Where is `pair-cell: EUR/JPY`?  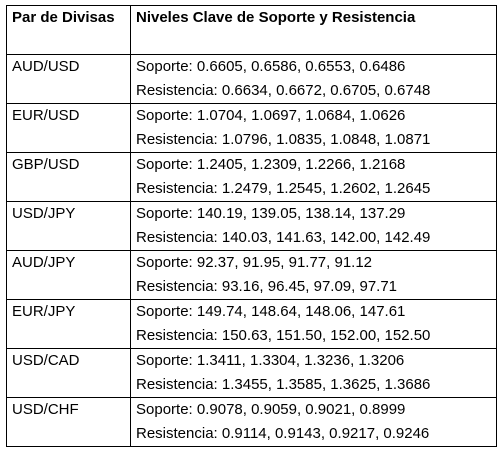 pair-cell: EUR/JPY is located at coordinates (68, 324).